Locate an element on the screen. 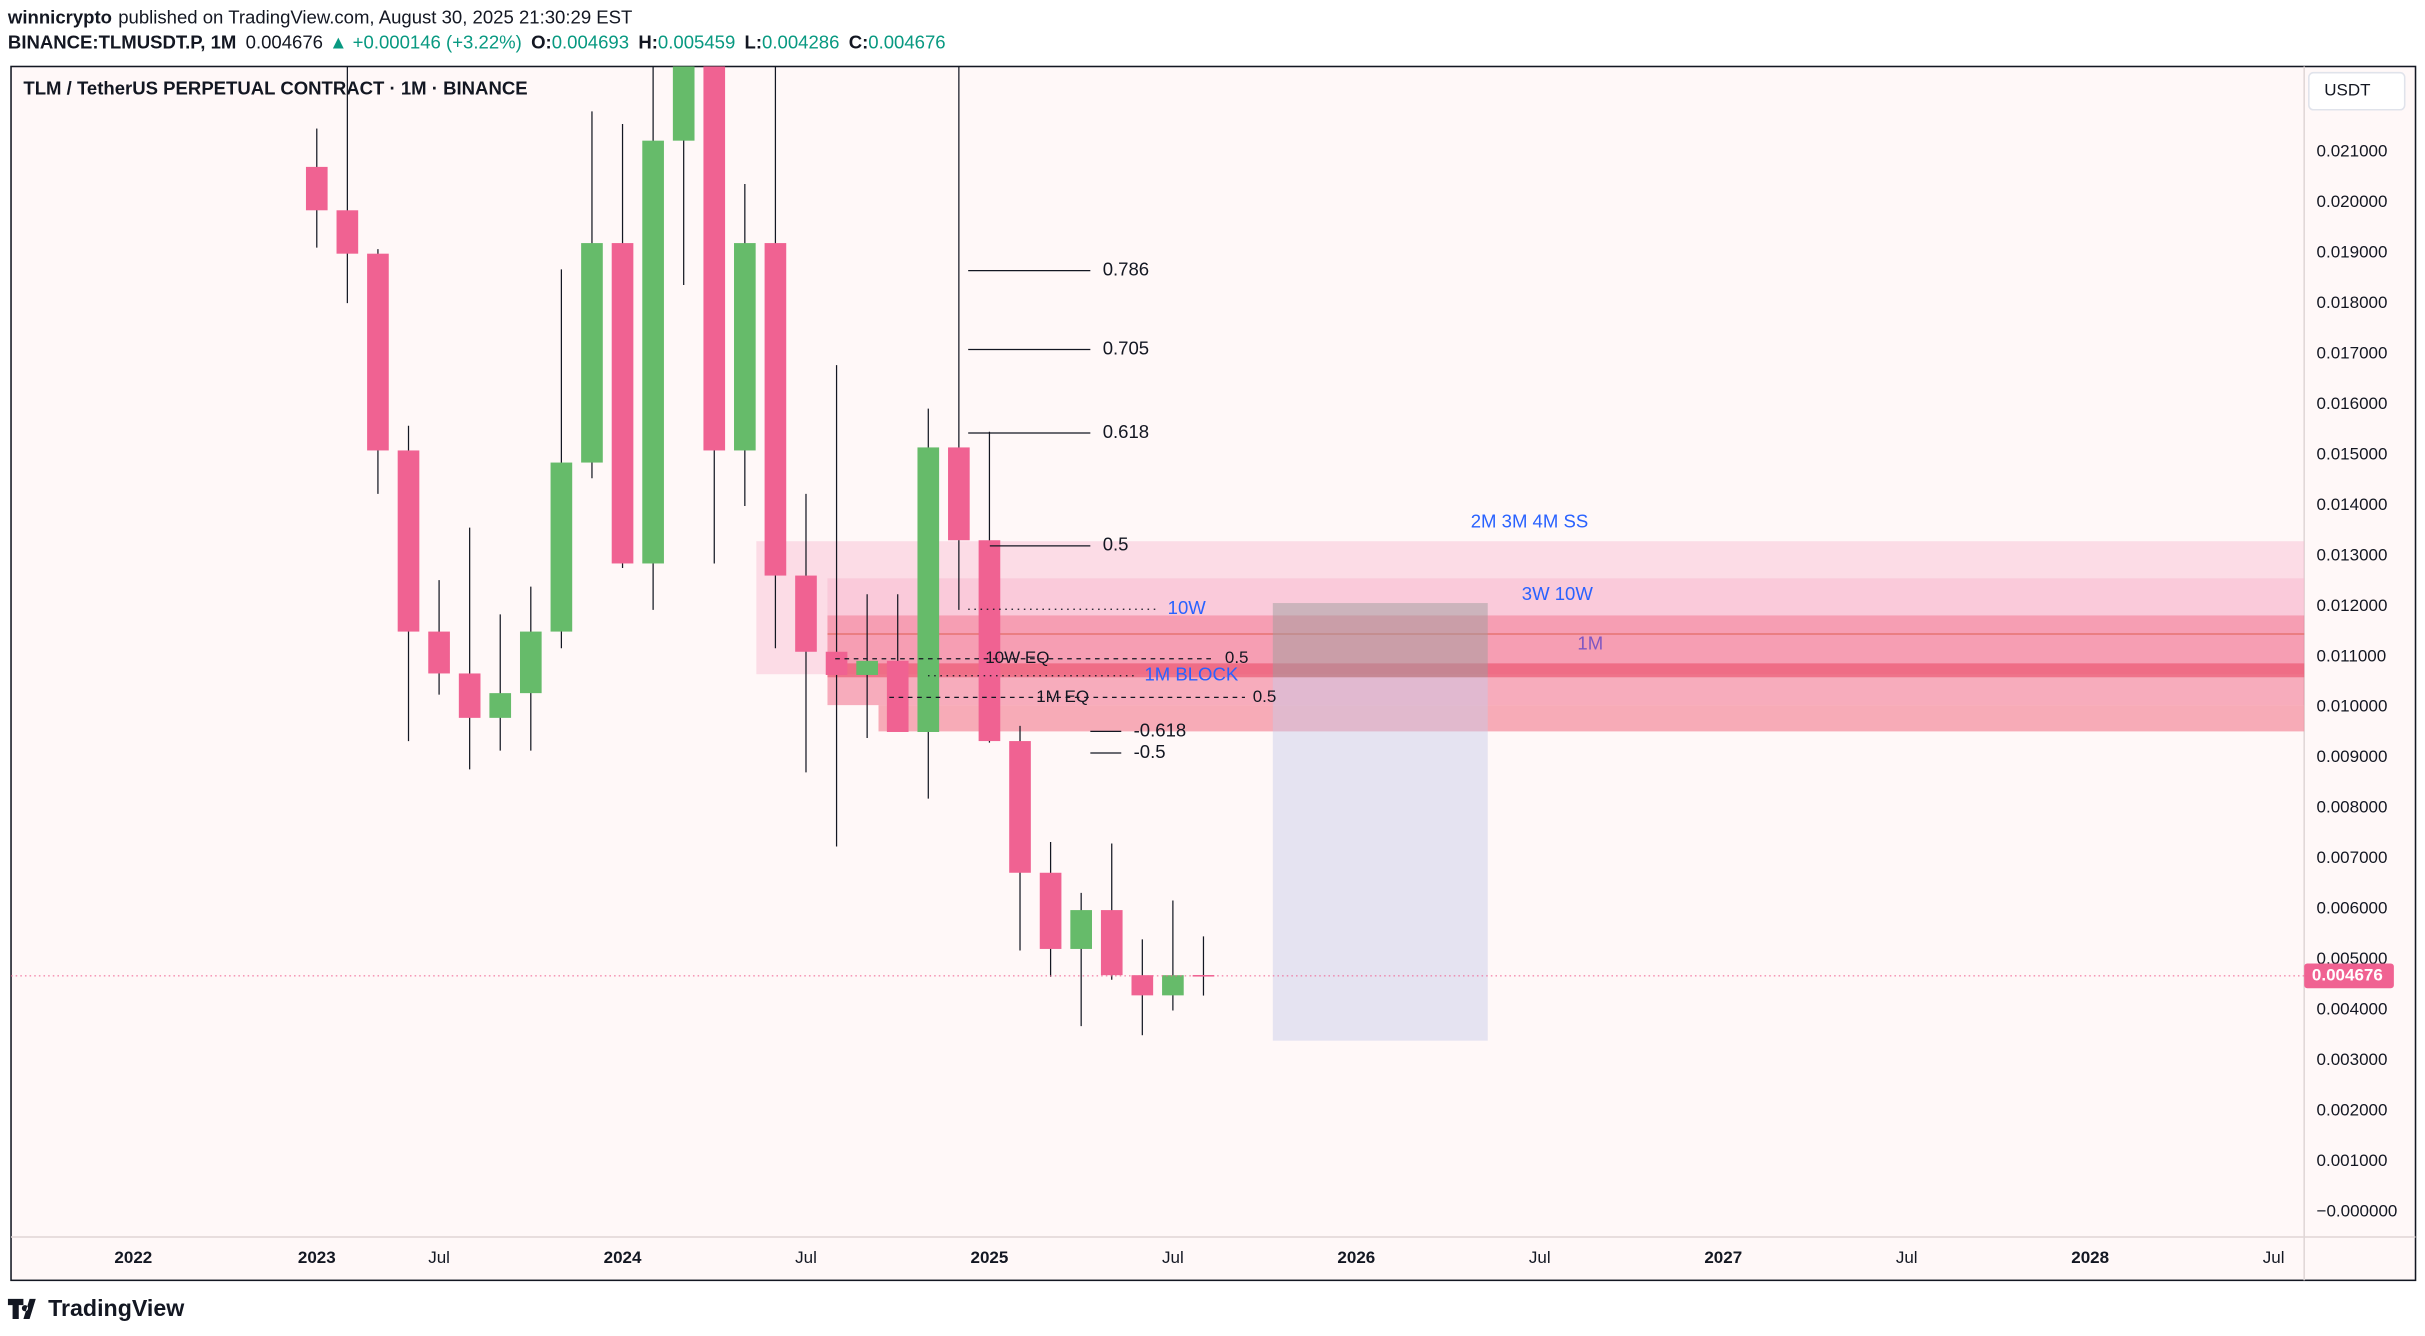  y-tick-label: 0.008000 is located at coordinates (2352, 807).